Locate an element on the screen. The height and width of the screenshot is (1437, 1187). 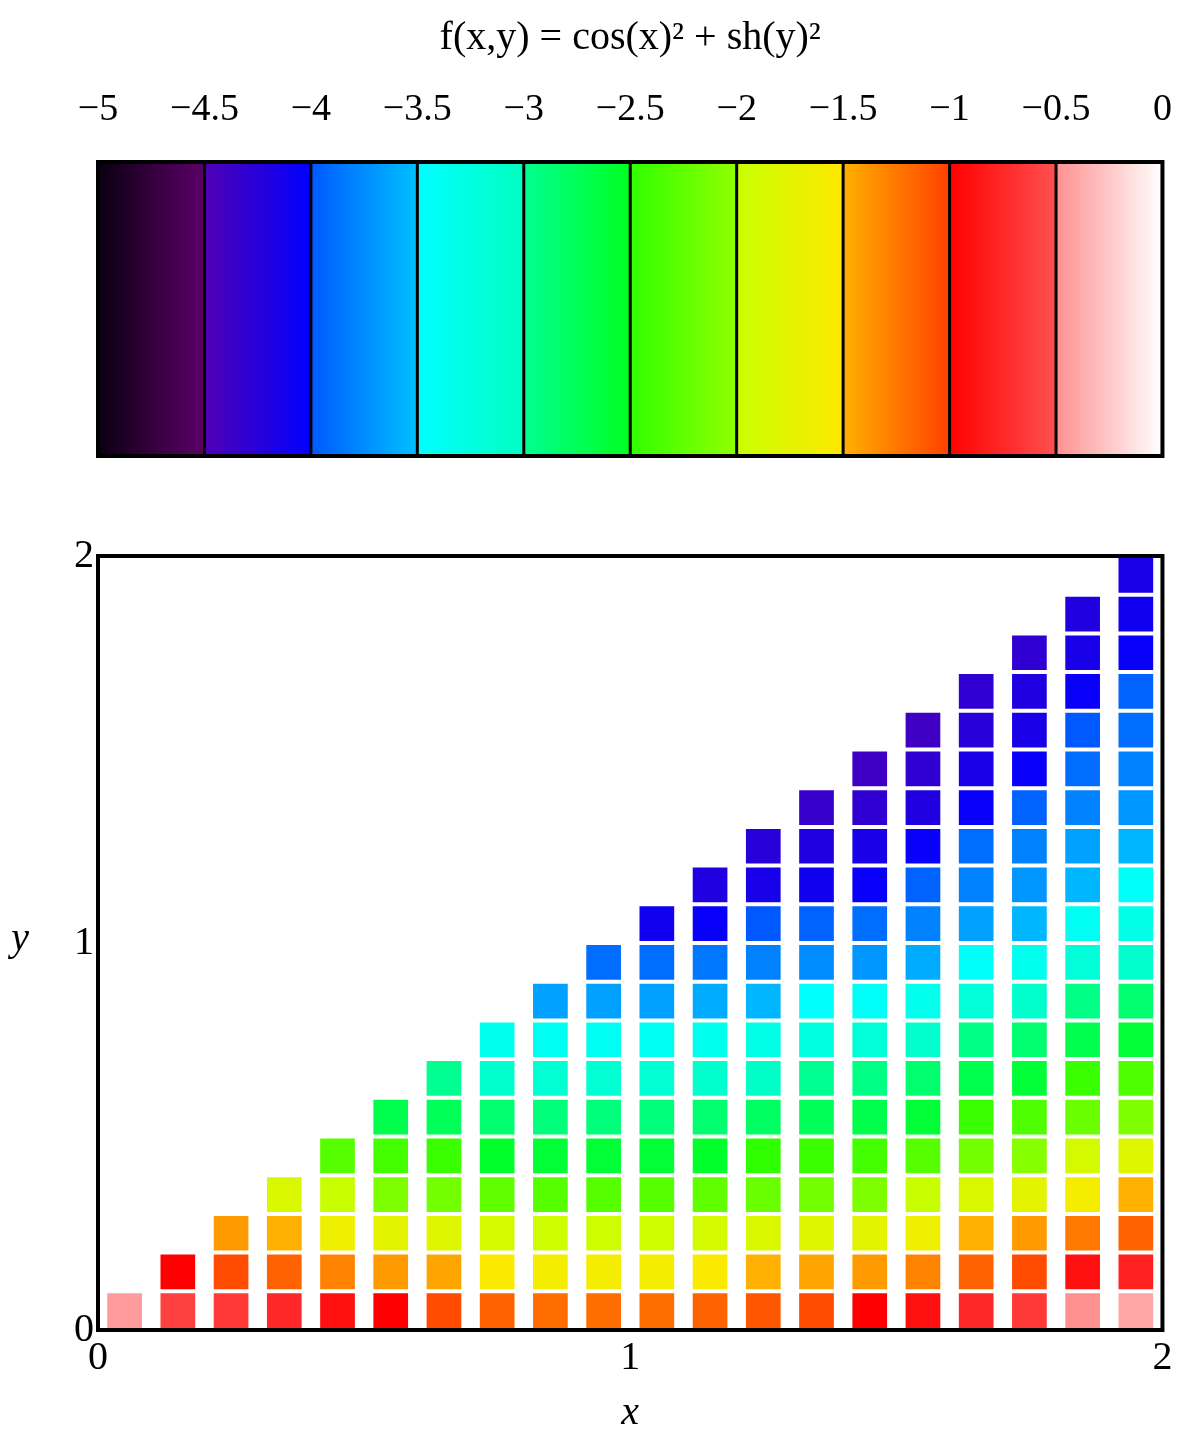
color-bar-label: −1 is located at coordinates (949, 106).